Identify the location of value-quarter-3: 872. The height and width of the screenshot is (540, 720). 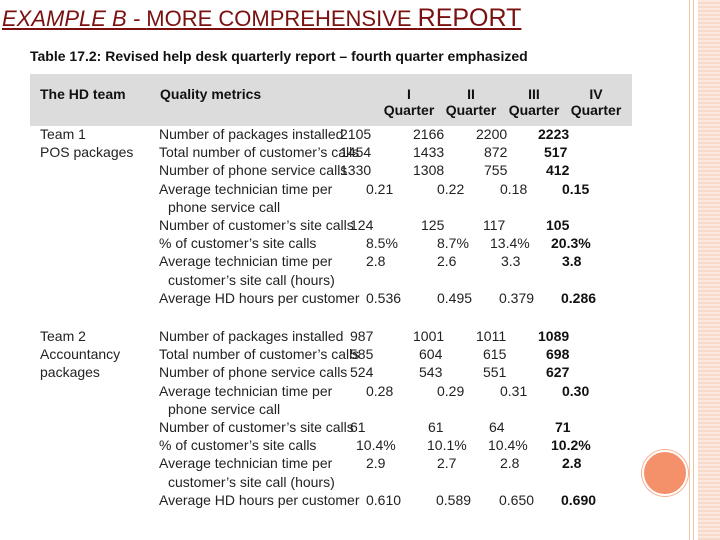
(496, 152).